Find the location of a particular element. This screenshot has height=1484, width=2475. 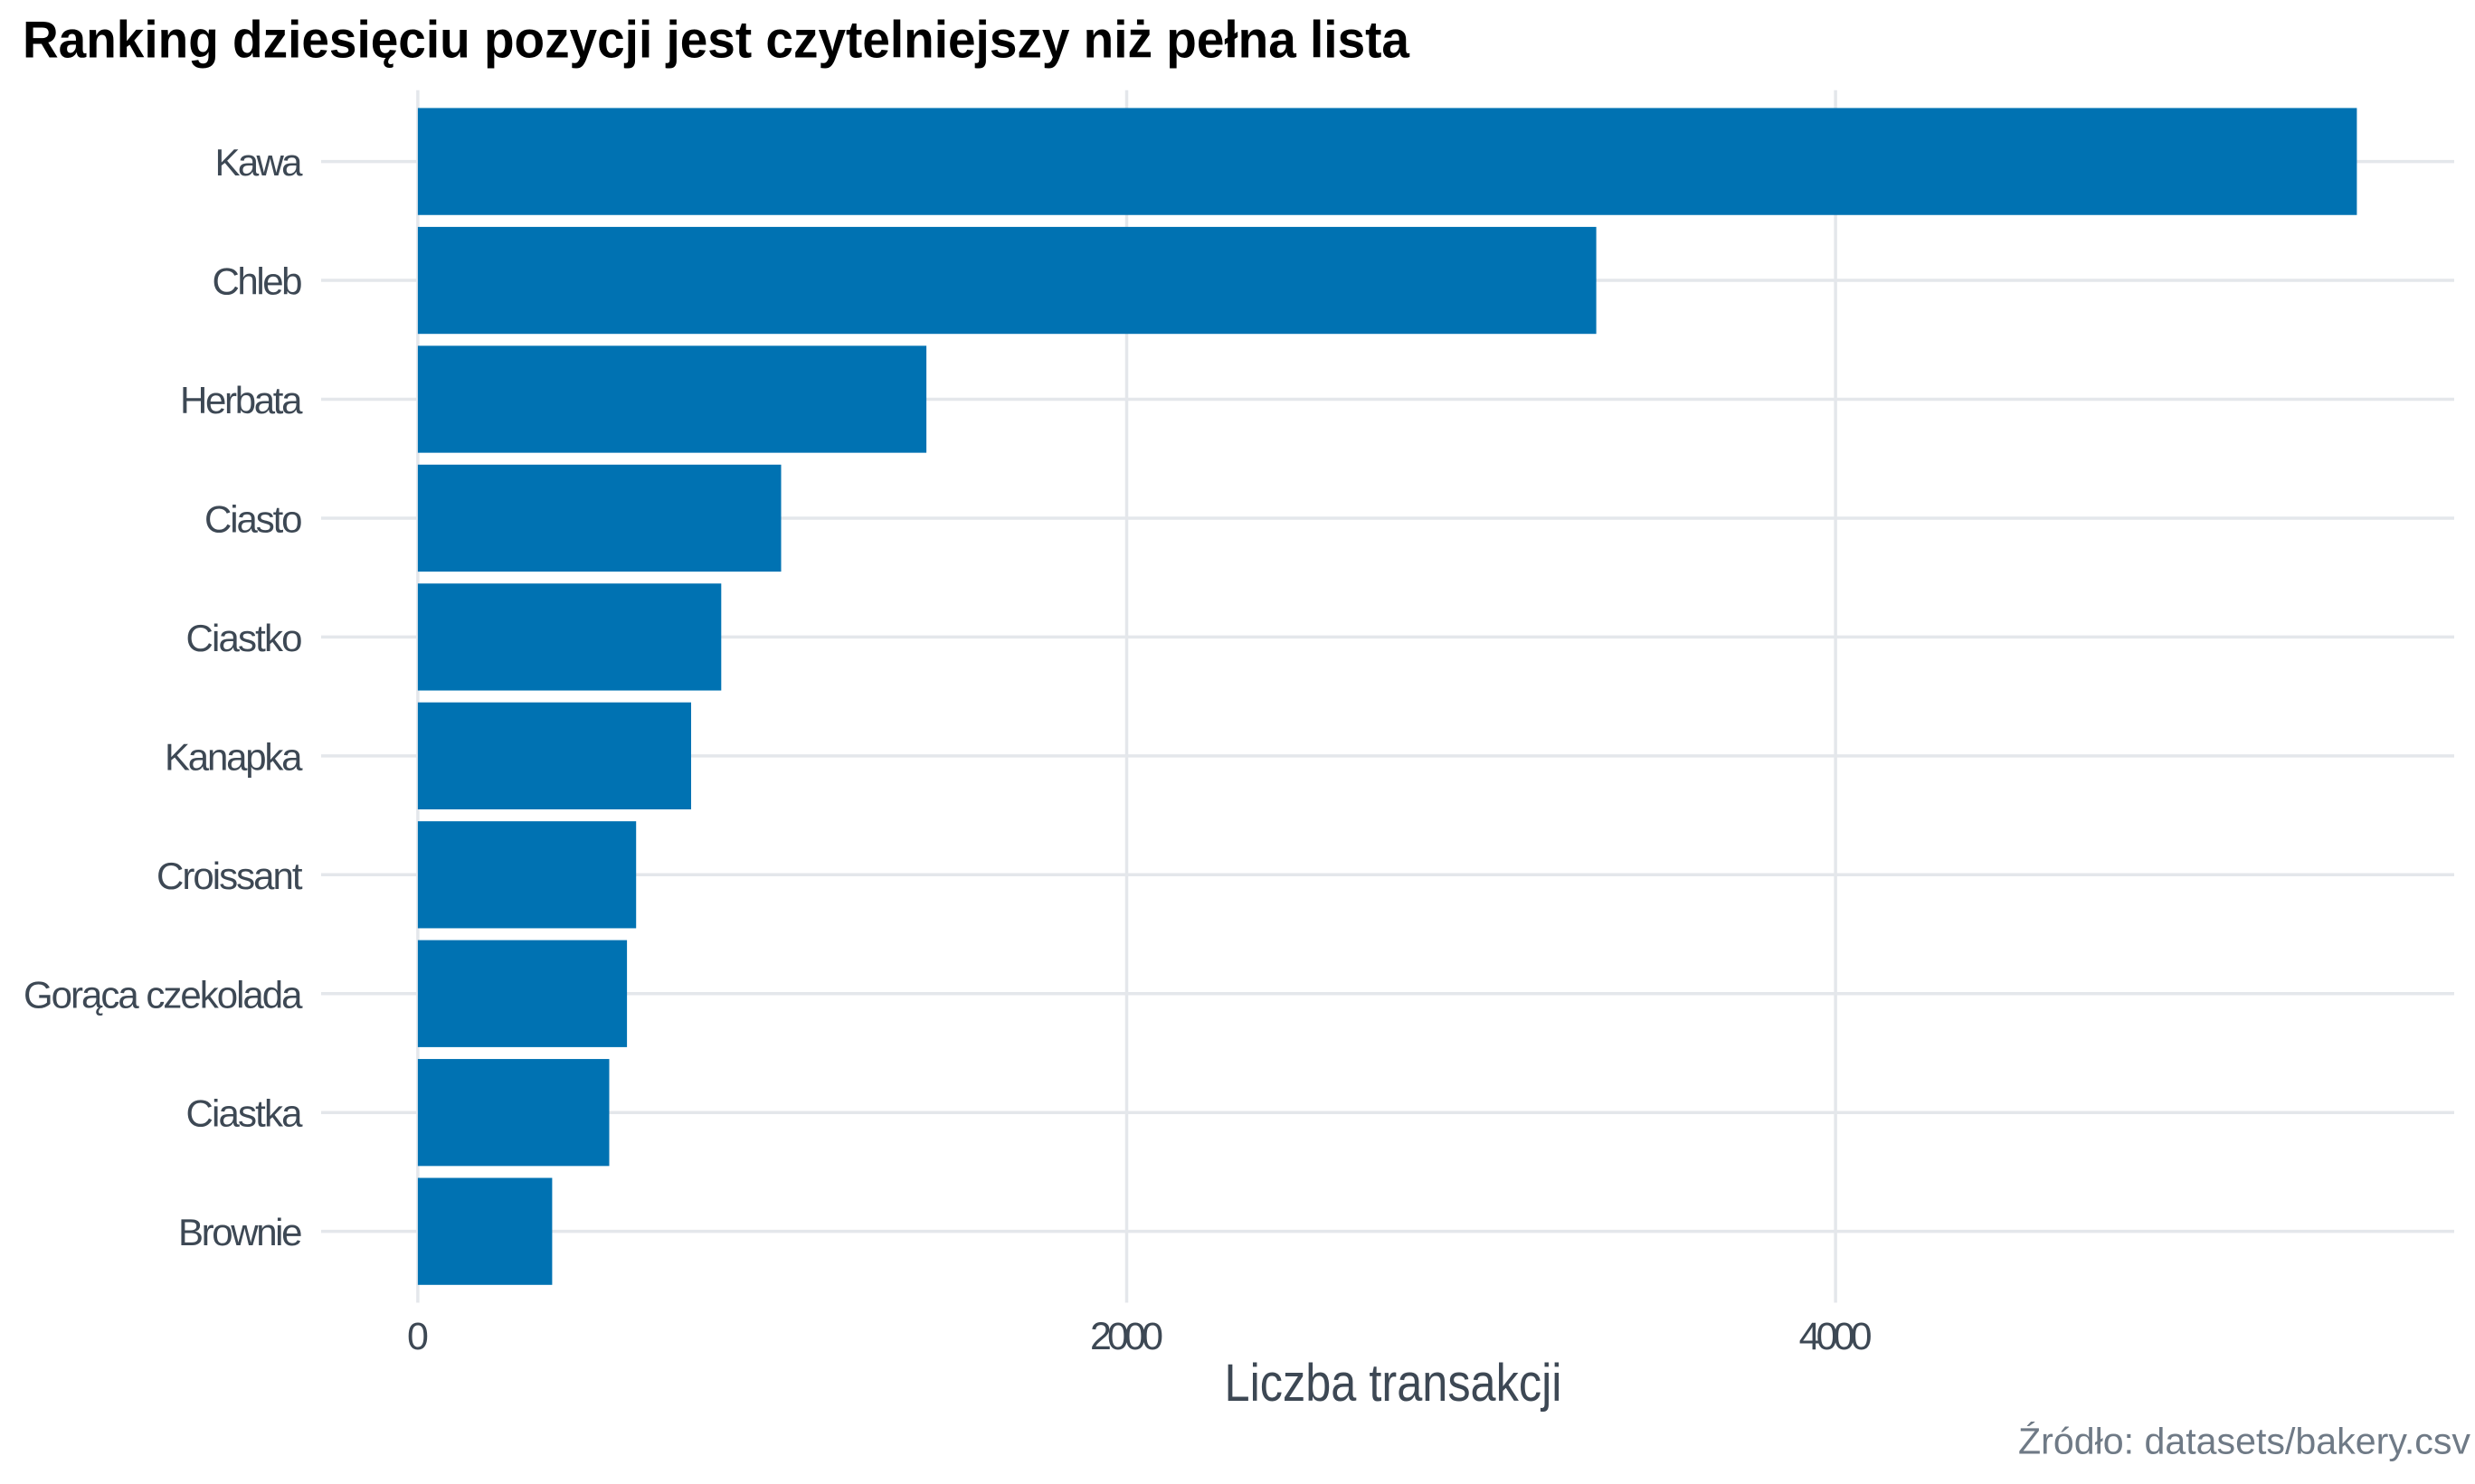

svg-text: Herbata is located at coordinates (242, 400).